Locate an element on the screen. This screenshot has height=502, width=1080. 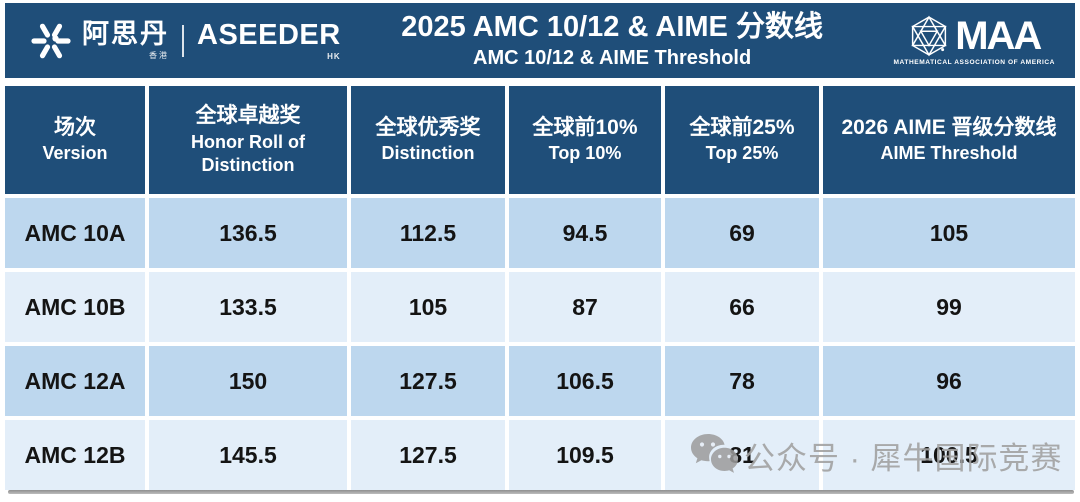
col-header-aime-threshold-en: AIME Threshold is located at coordinates (949, 153).